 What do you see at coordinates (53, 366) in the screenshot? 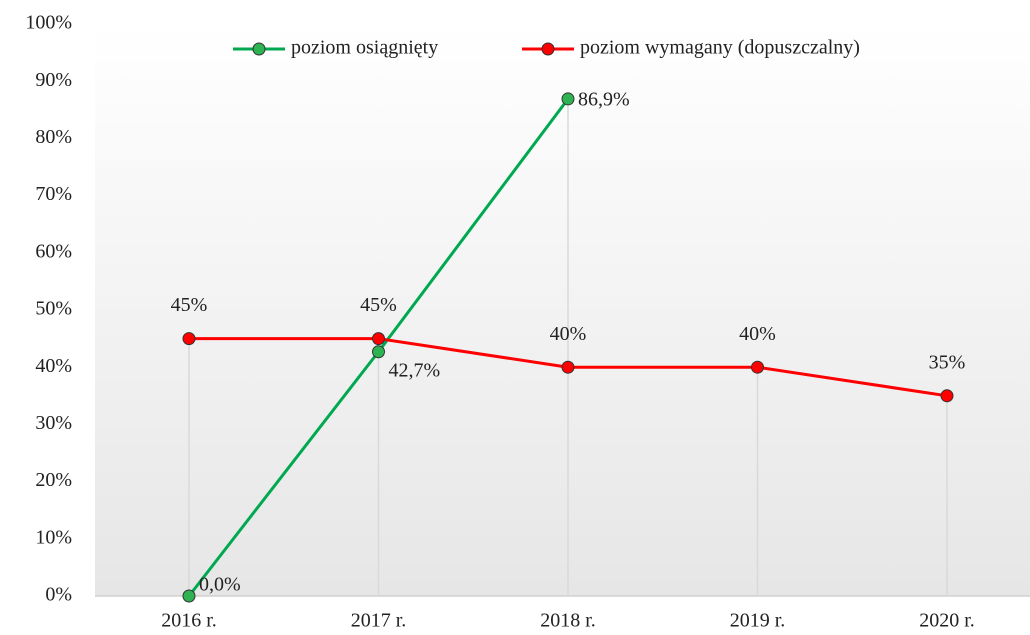
I see `y-tick-label: 40%` at bounding box center [53, 366].